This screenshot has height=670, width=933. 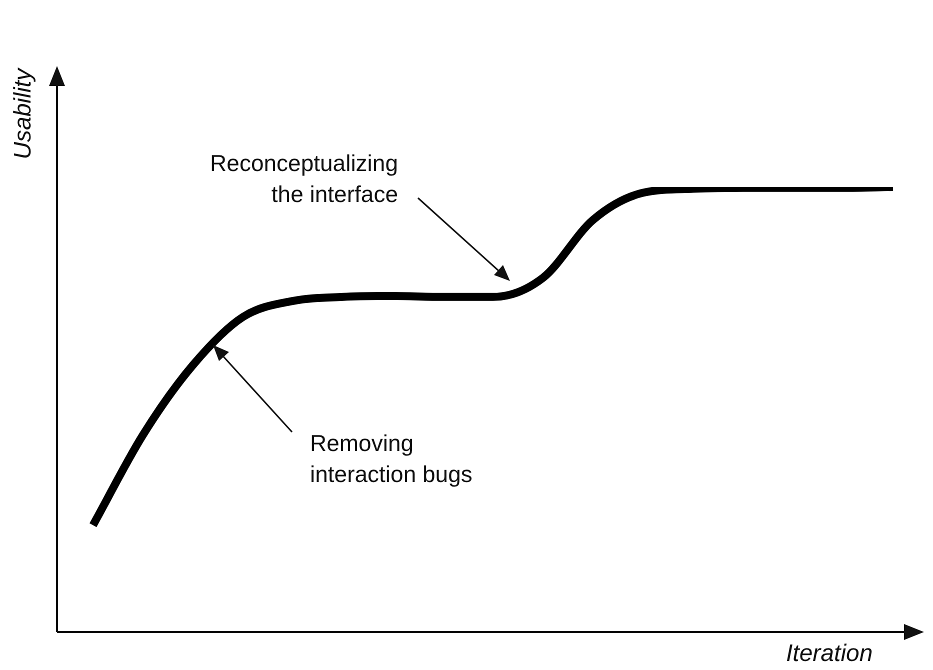 I want to click on annotation: Reconceptualizing the interface, so click(x=303, y=179).